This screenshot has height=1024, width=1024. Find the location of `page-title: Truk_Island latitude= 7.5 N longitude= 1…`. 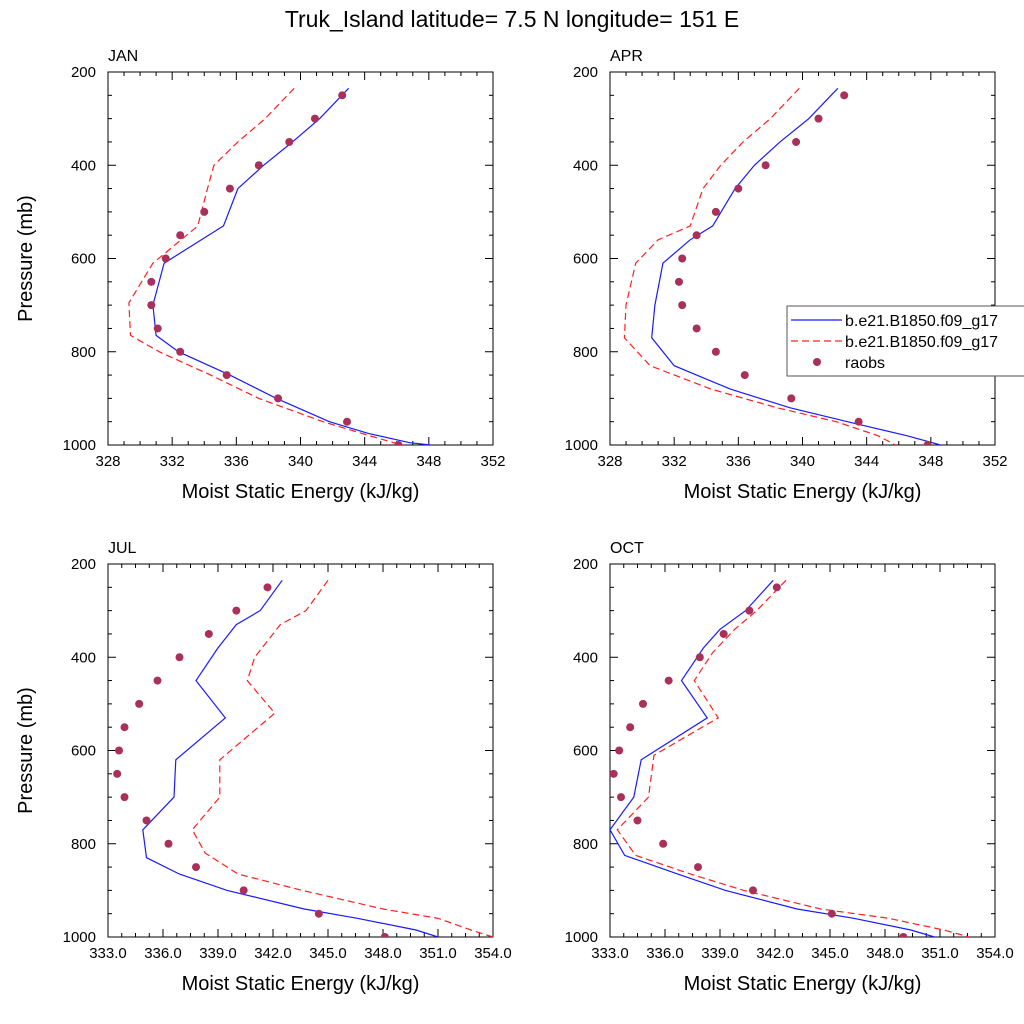

page-title: Truk_Island latitude= 7.5 N longitude= 1… is located at coordinates (512, 19).